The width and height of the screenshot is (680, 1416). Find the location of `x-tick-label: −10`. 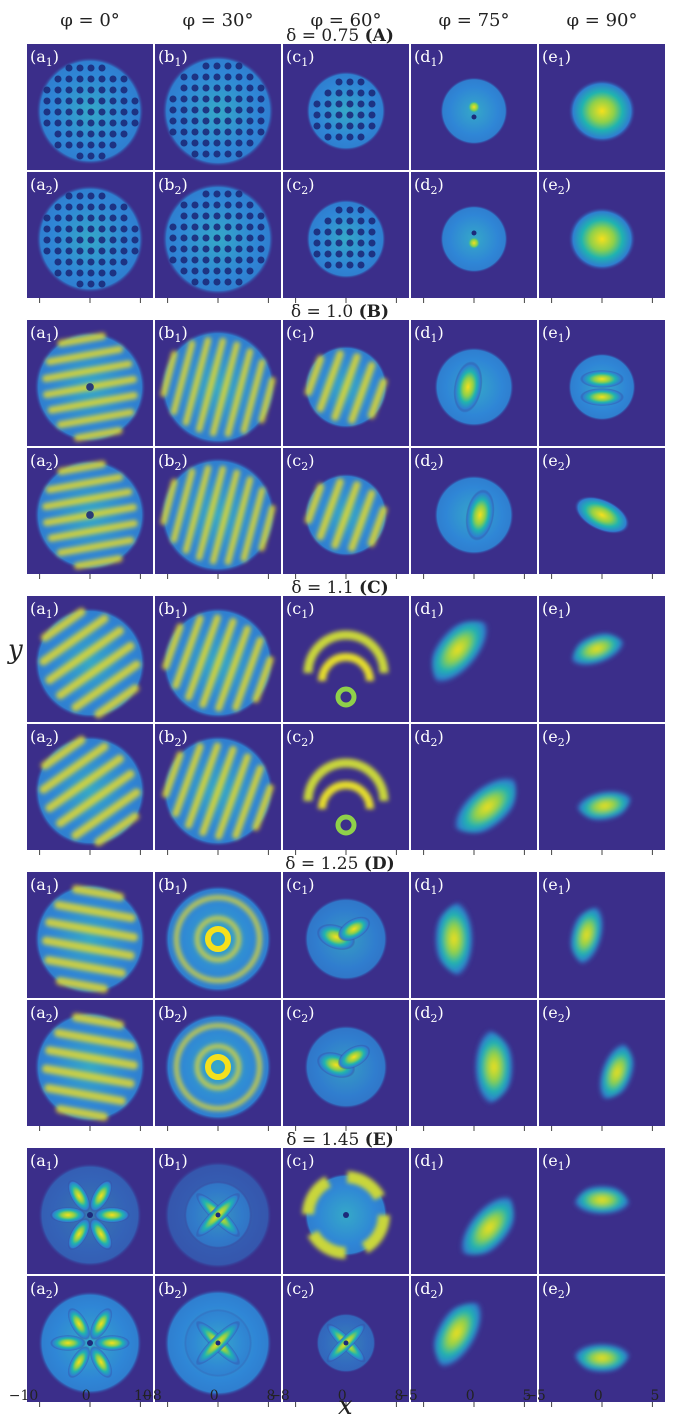

x-tick-label: −10 is located at coordinates (24, 1396).